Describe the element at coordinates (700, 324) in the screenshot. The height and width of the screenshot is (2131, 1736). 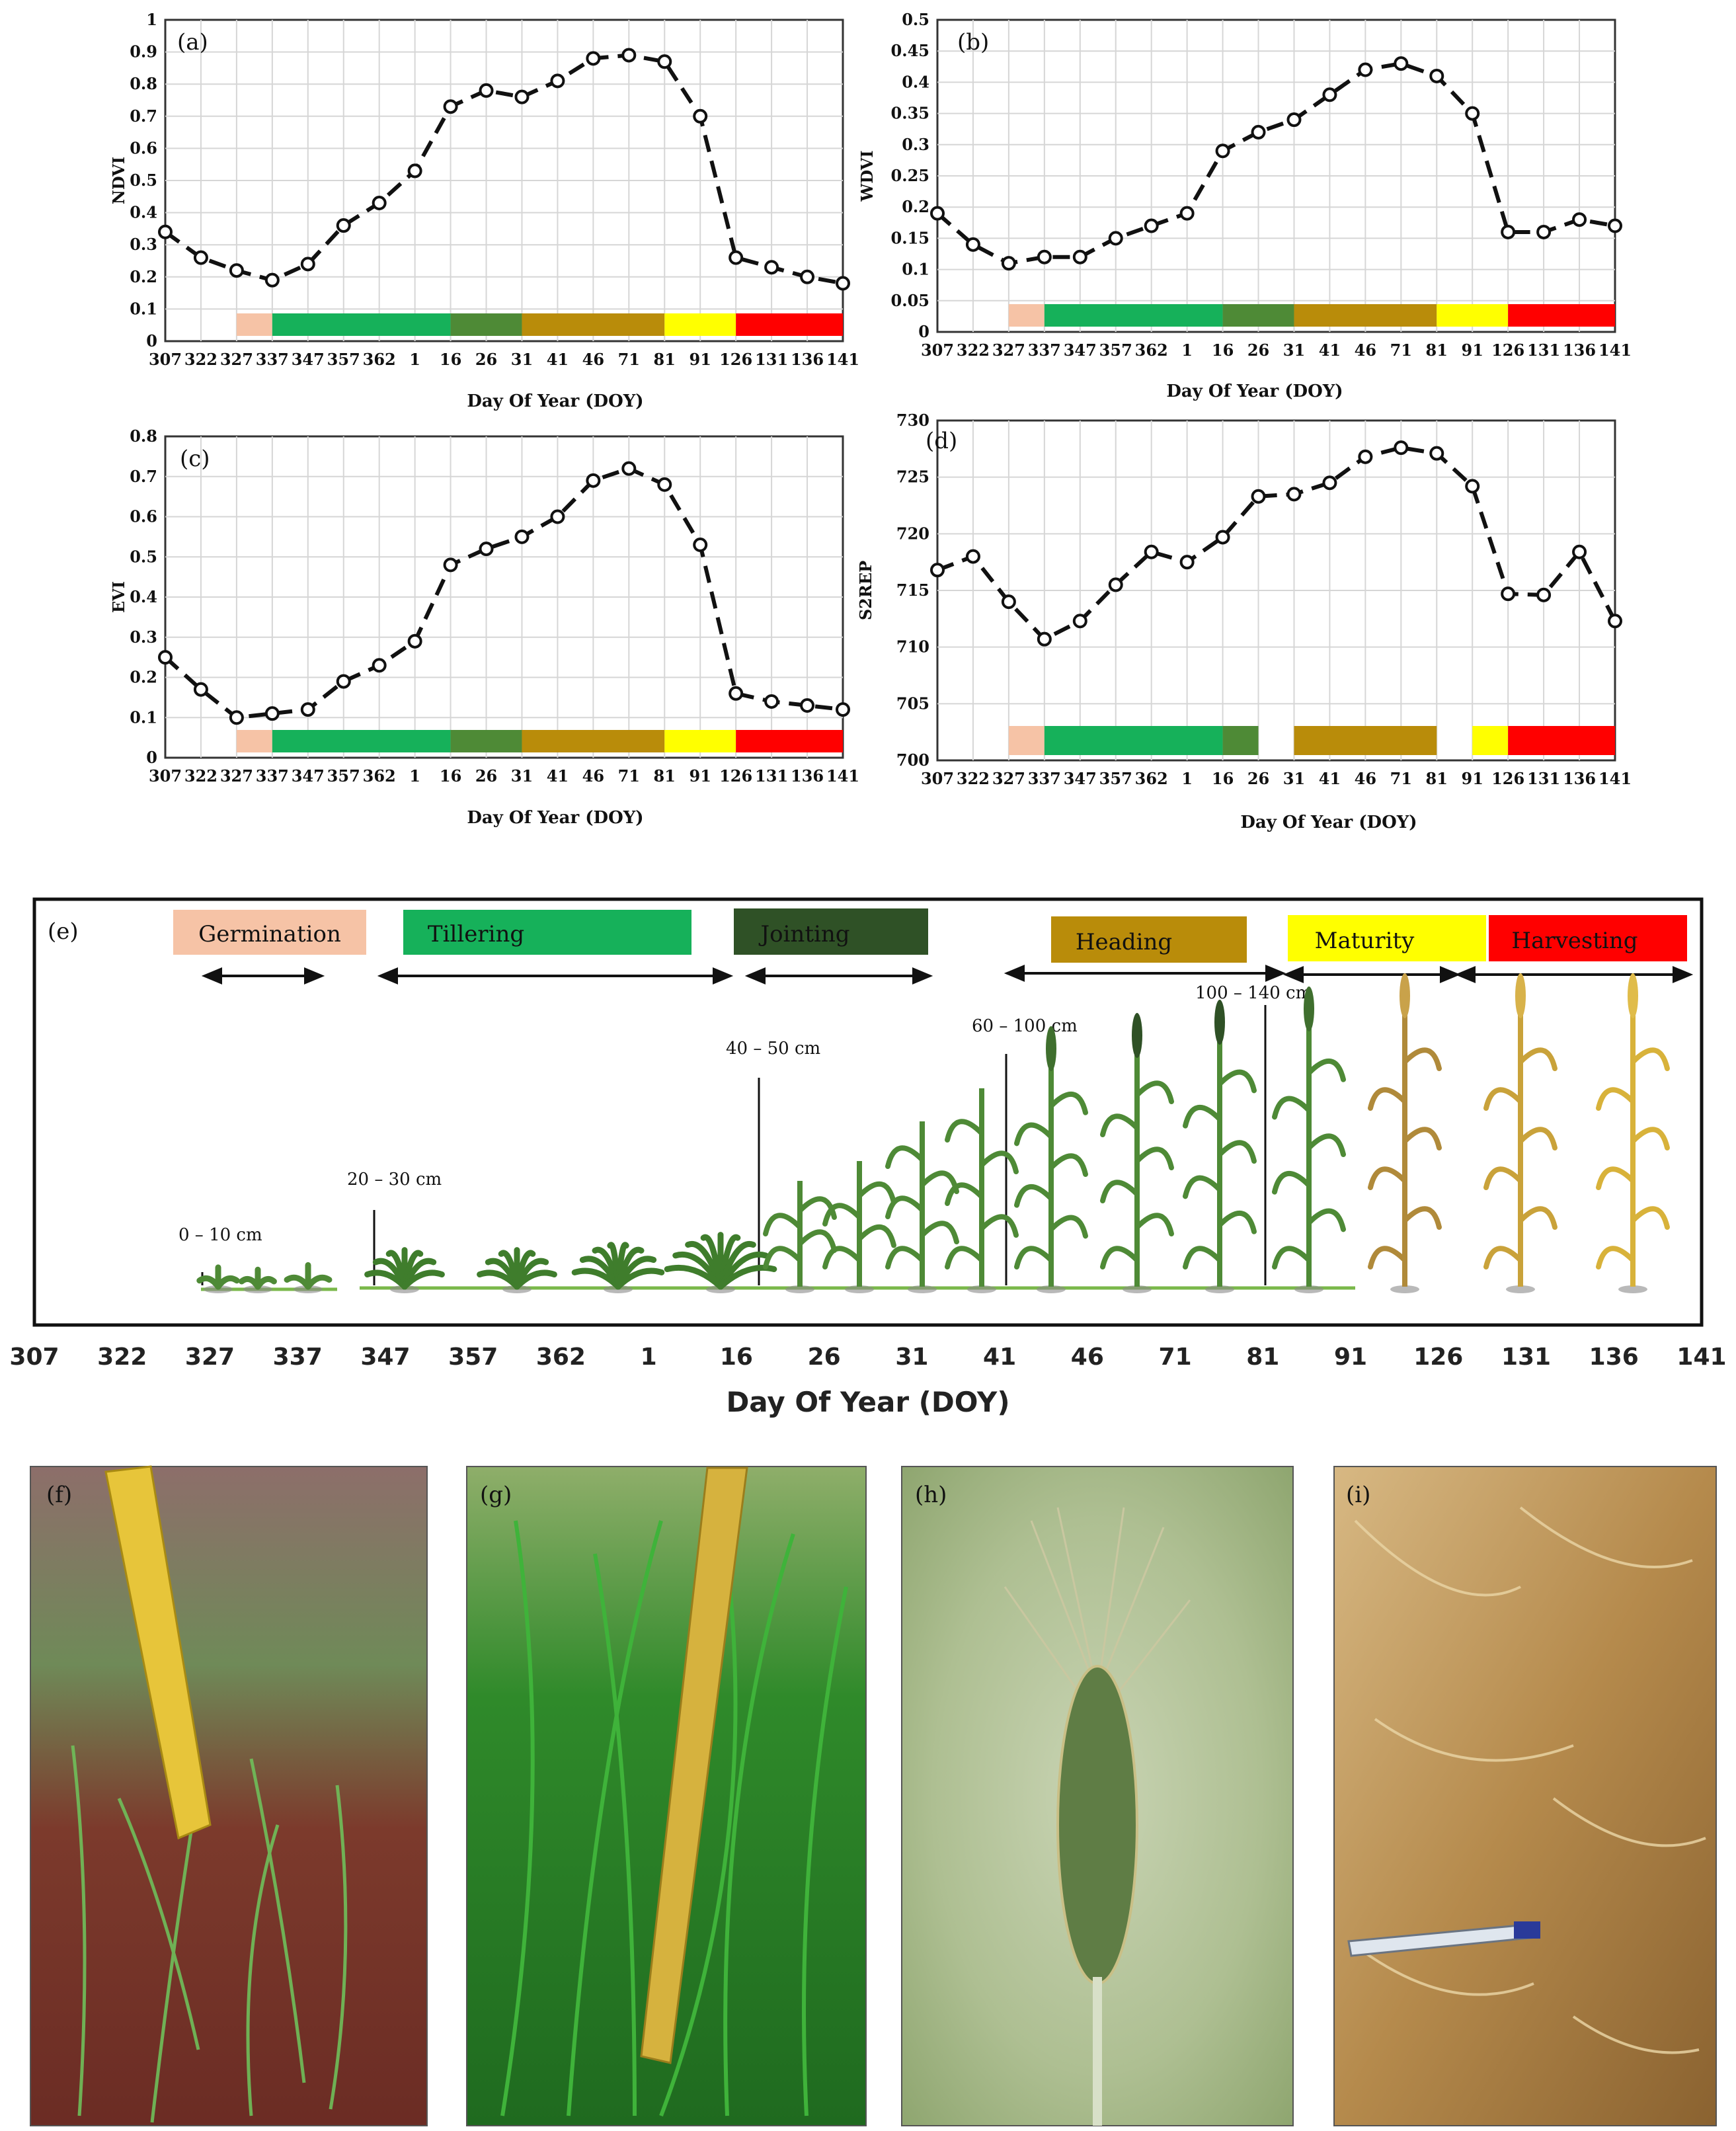
I see `stage-bar-maturity` at that location.